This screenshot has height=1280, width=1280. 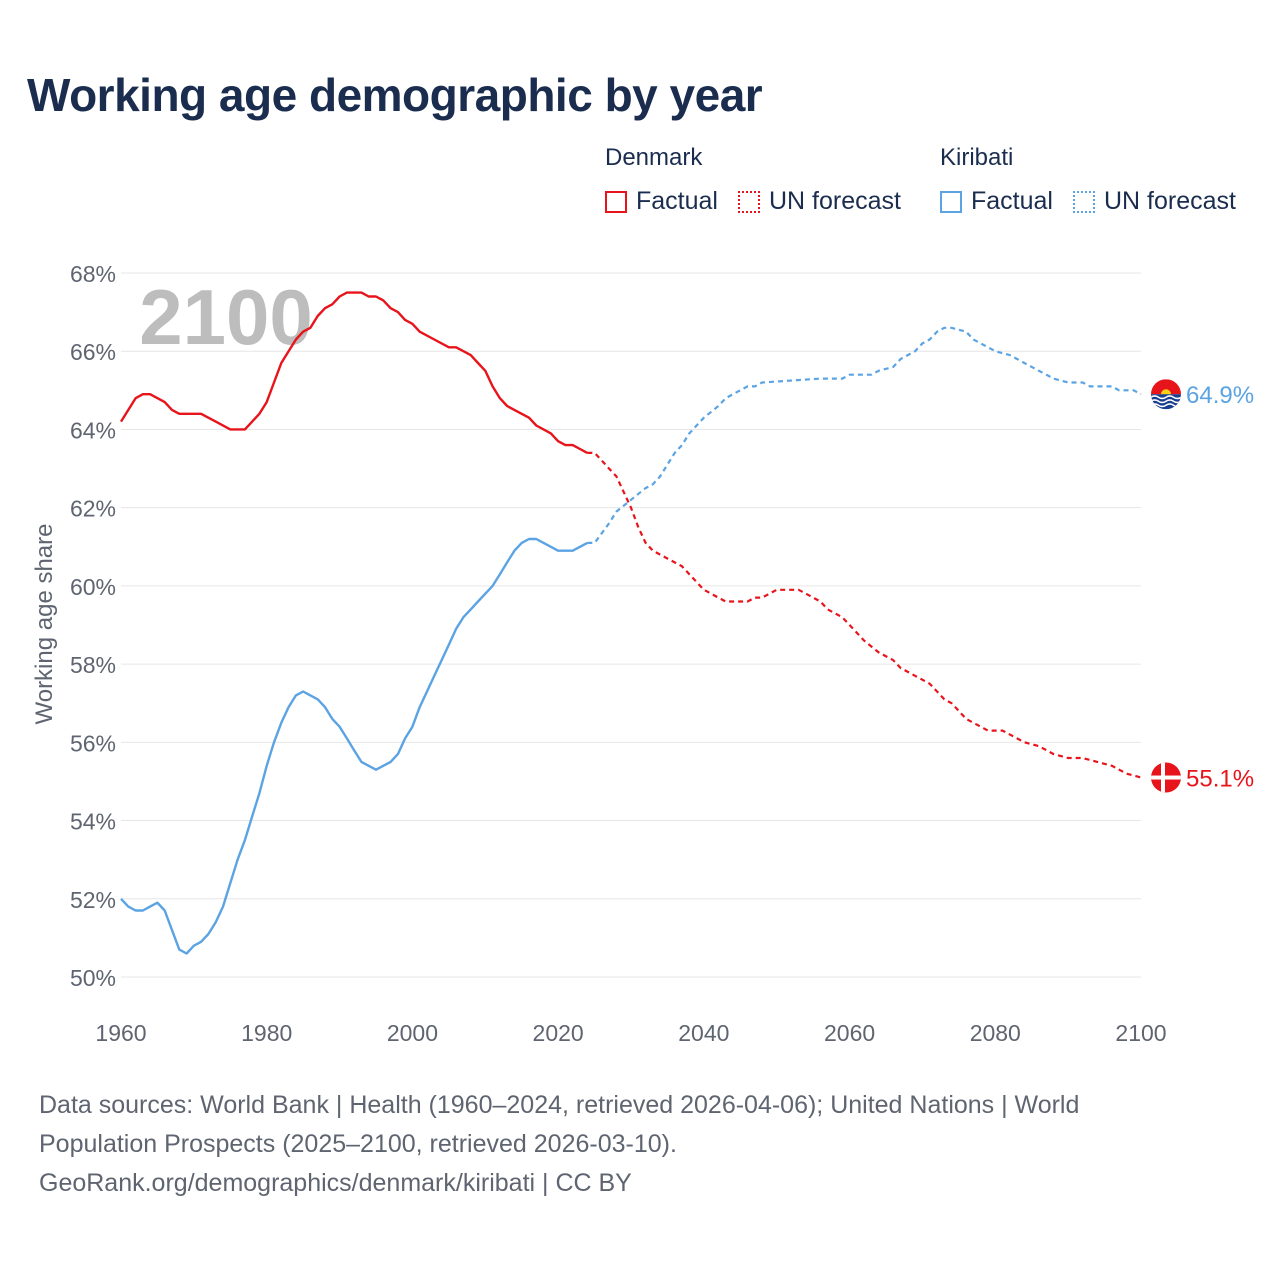 I want to click on denmark-forecast-line, so click(x=864, y=615).